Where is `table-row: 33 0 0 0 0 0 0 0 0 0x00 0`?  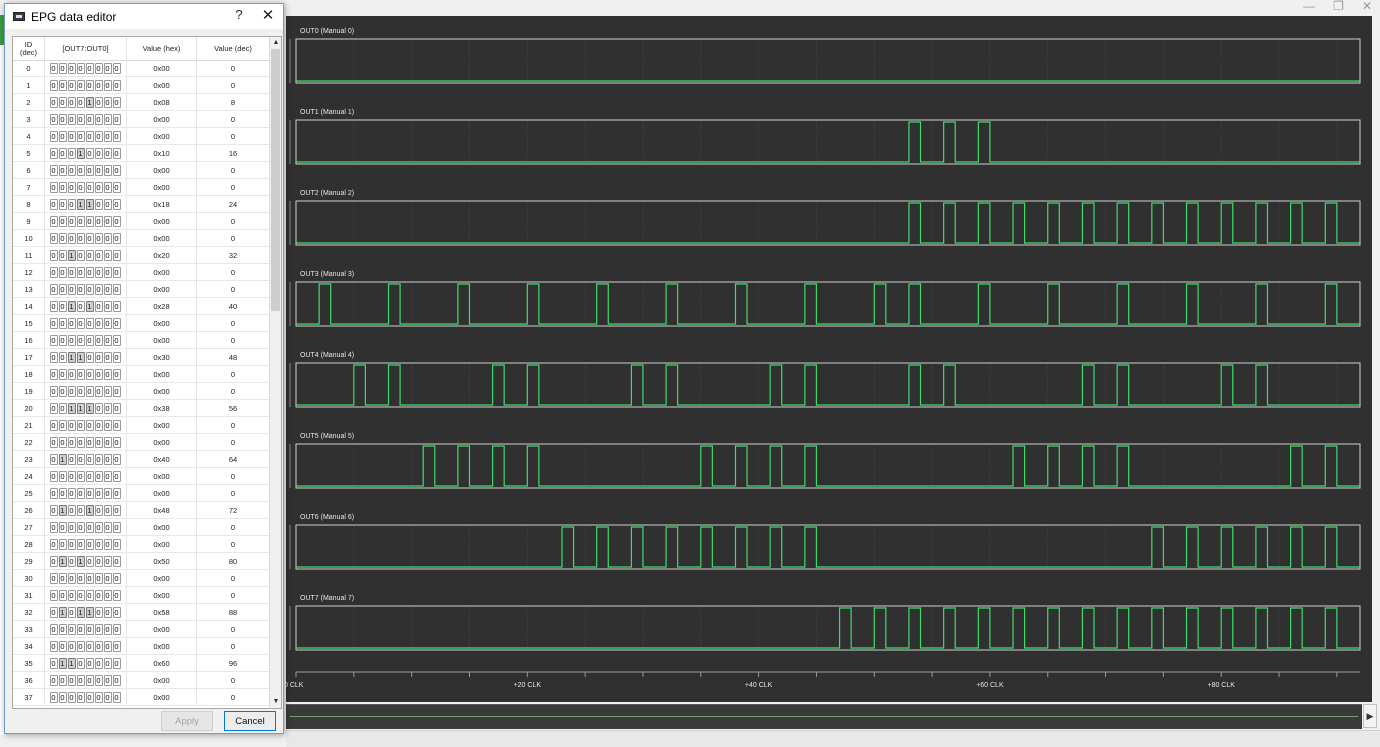
table-row: 33 0 0 0 0 0 0 0 0 0x00 0 is located at coordinates (141, 629).